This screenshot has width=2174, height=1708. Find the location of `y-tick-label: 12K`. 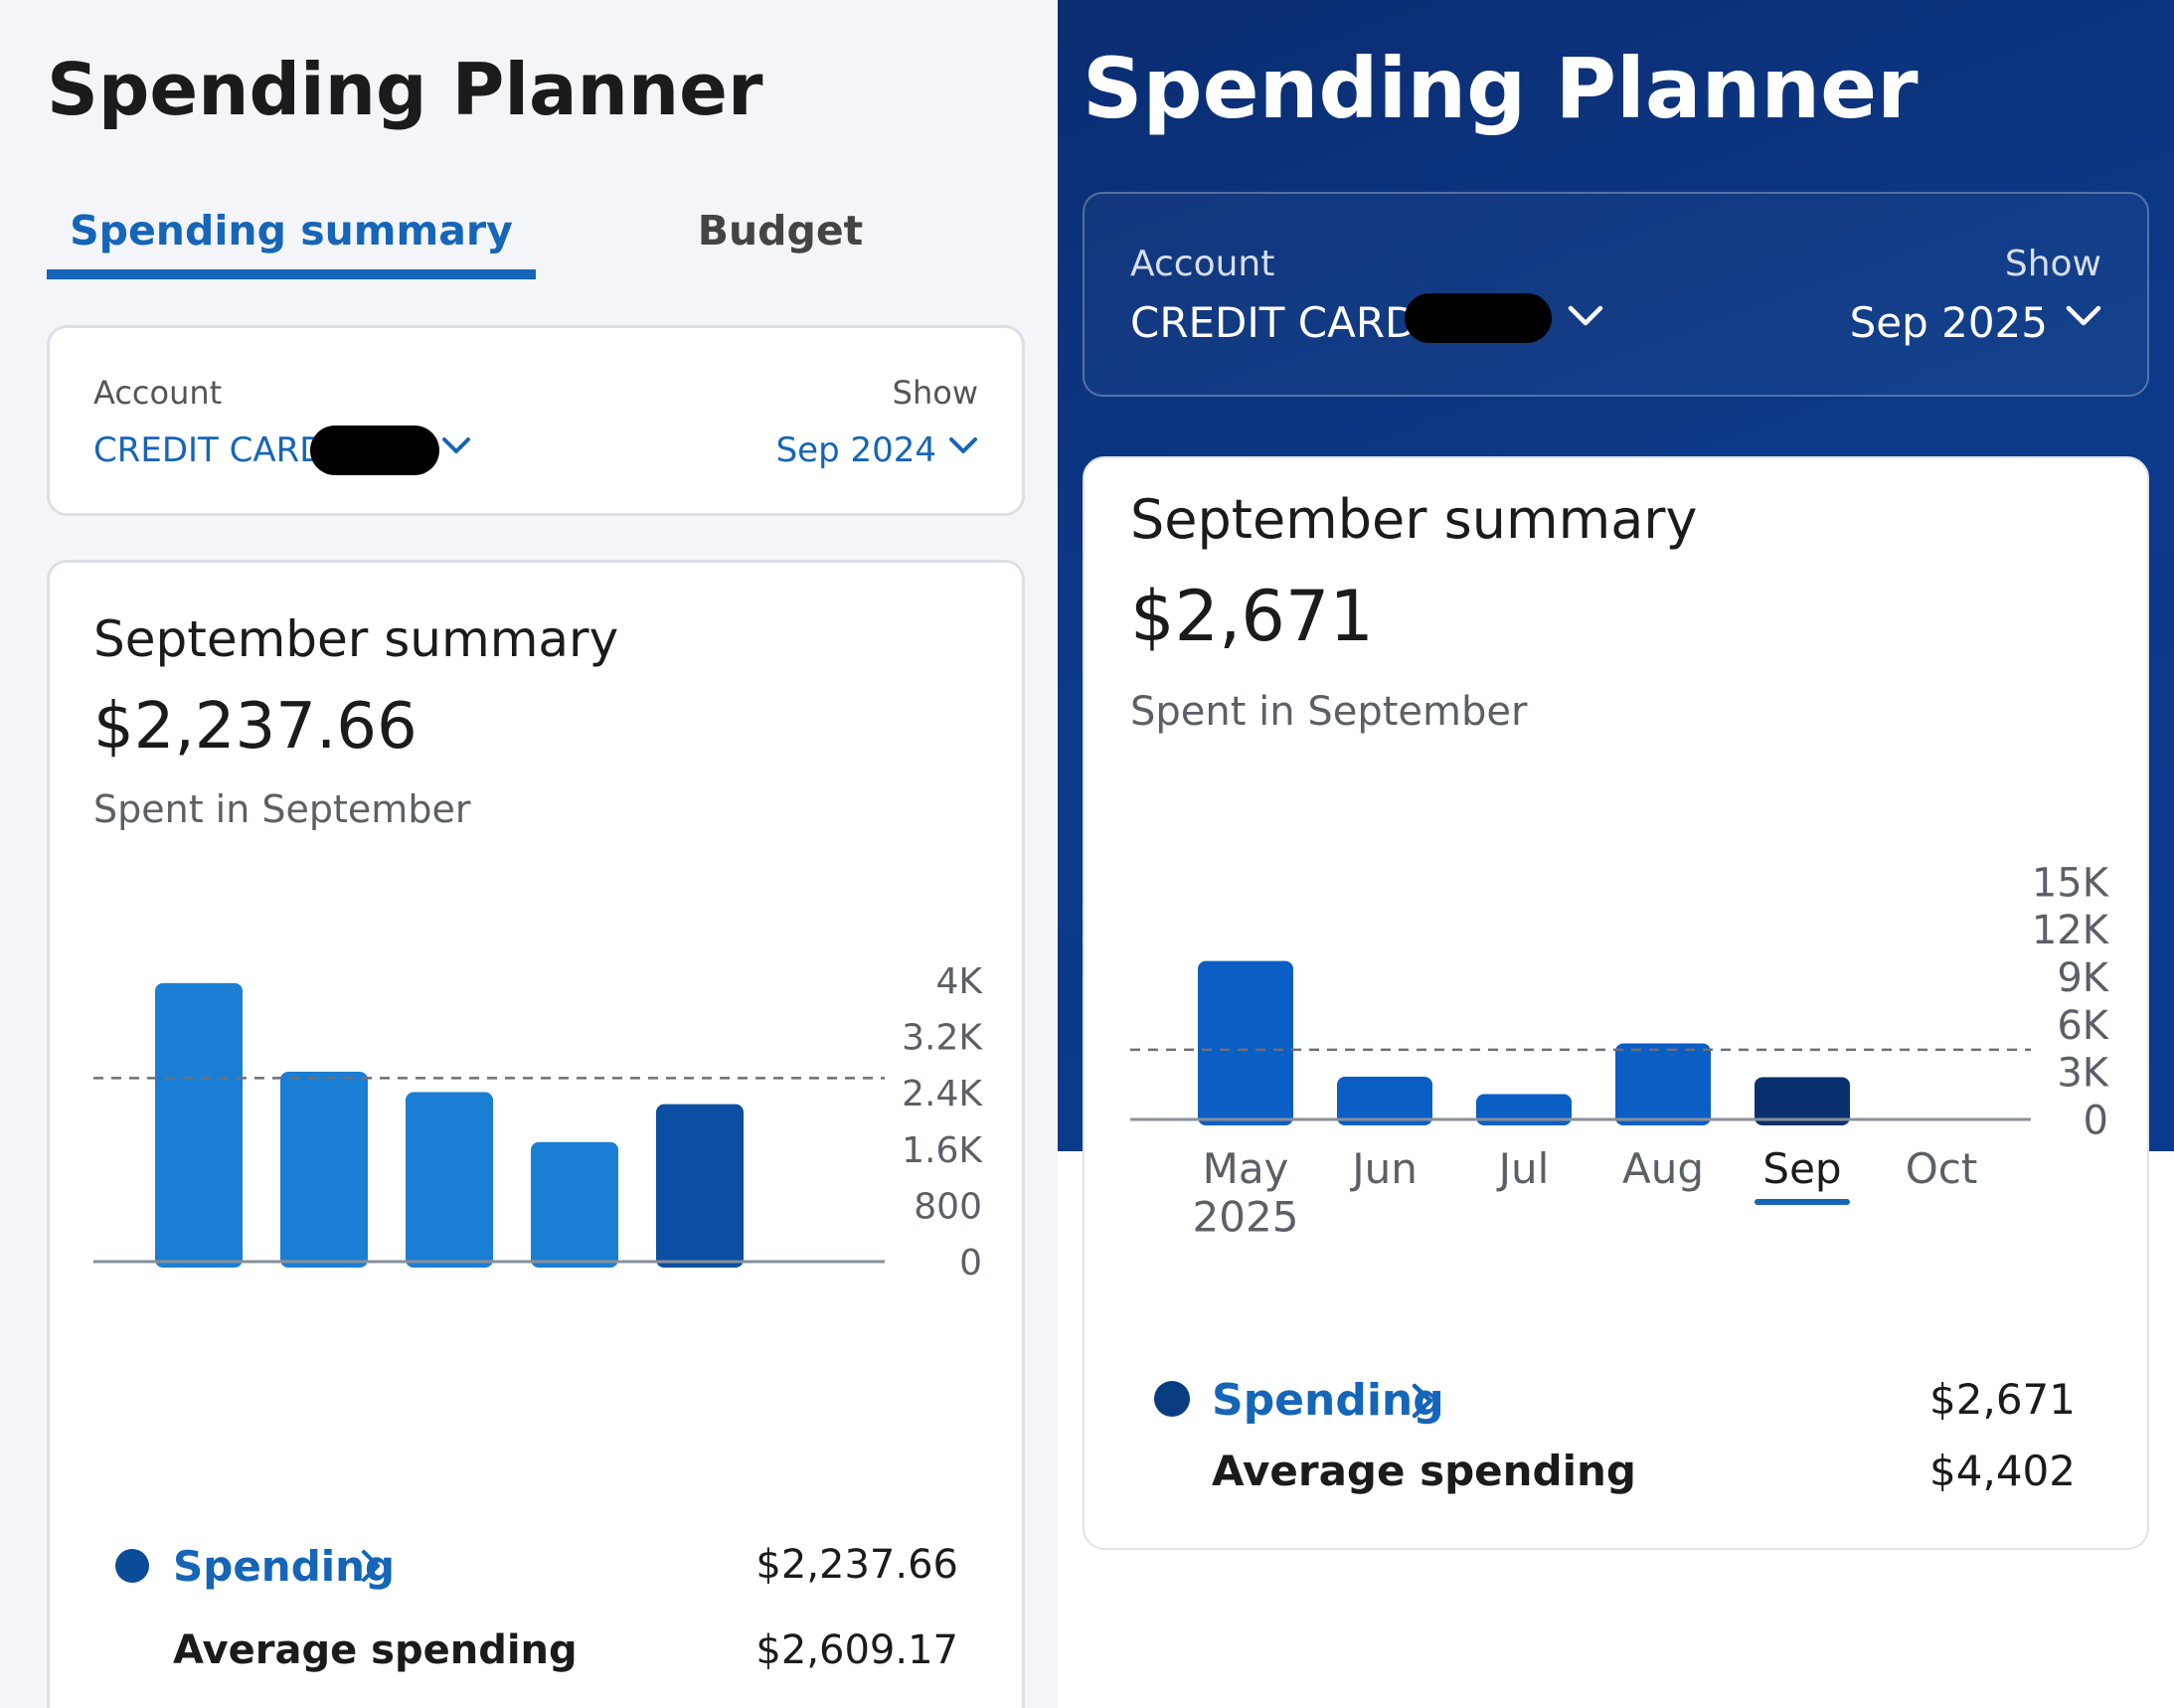

y-tick-label: 12K is located at coordinates (2071, 930).